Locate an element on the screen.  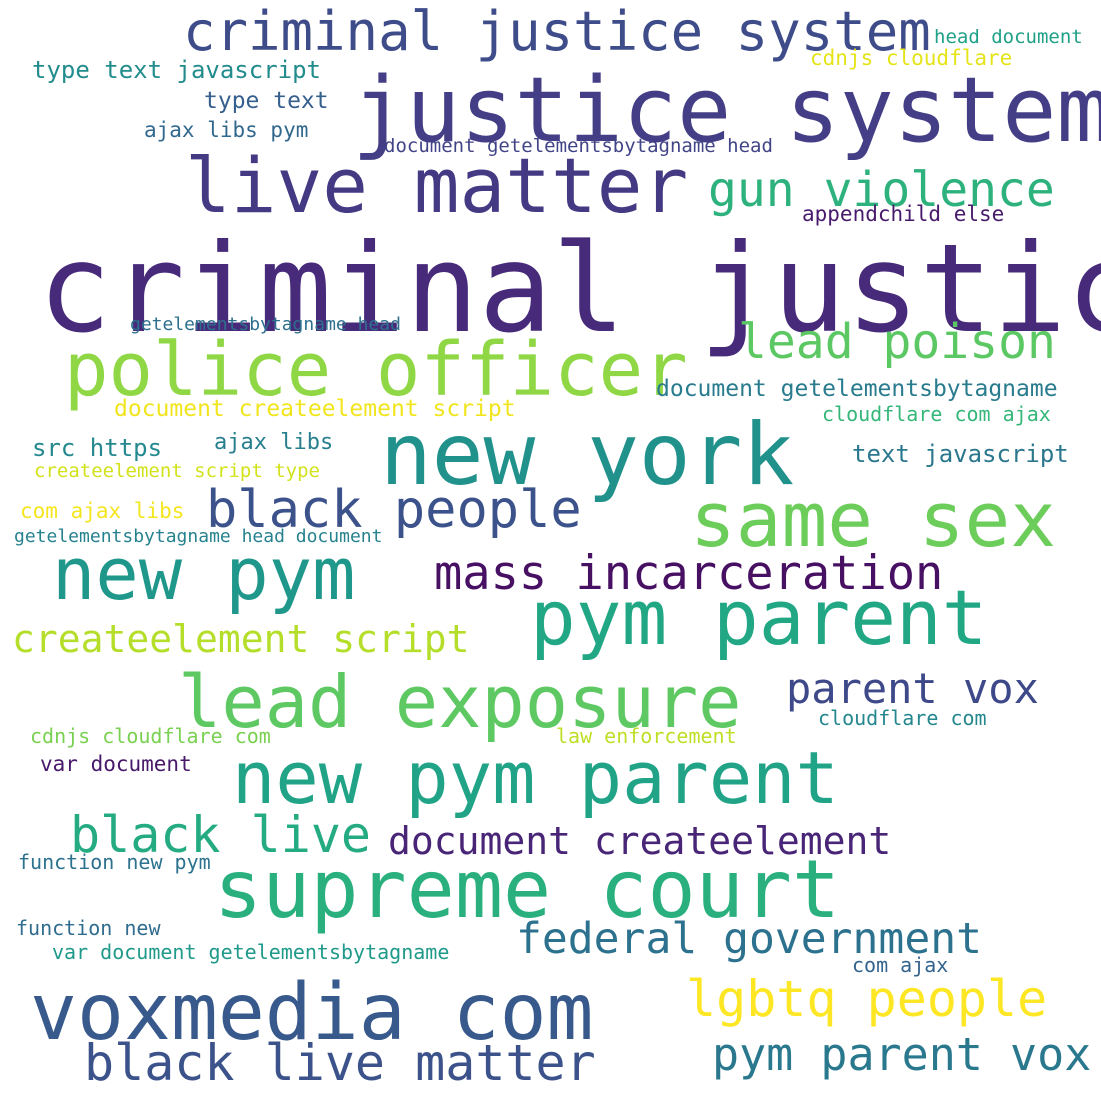
word-police-officer: police officer is located at coordinates (376, 370).